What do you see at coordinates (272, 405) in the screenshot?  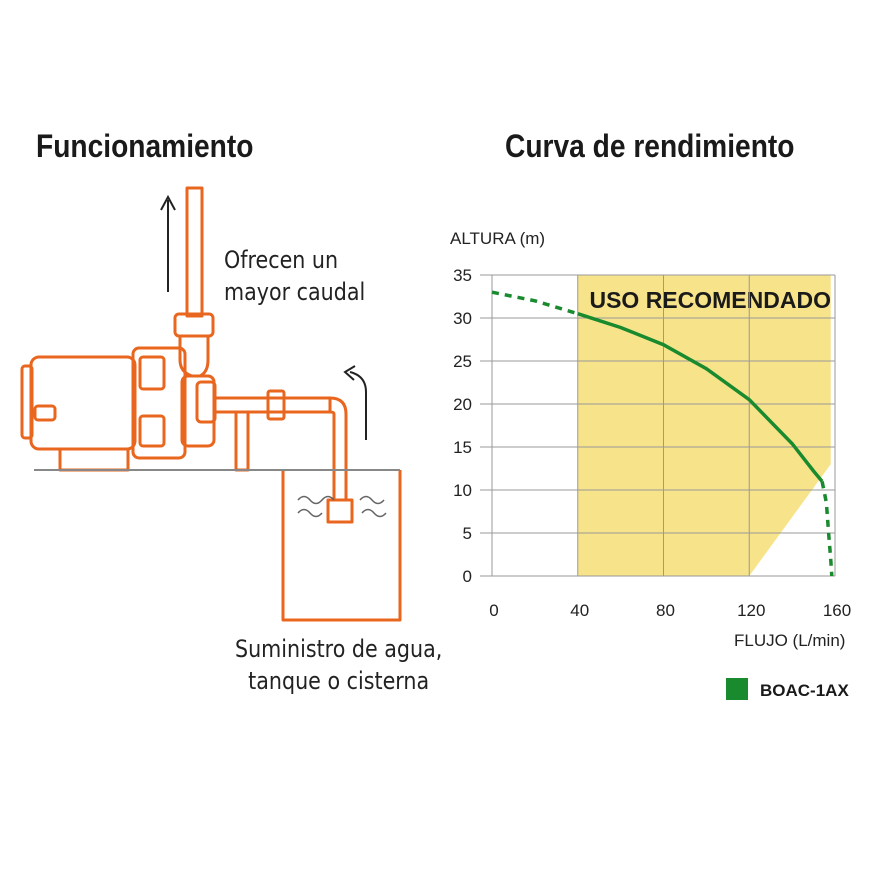 I see `suction-pipe` at bounding box center [272, 405].